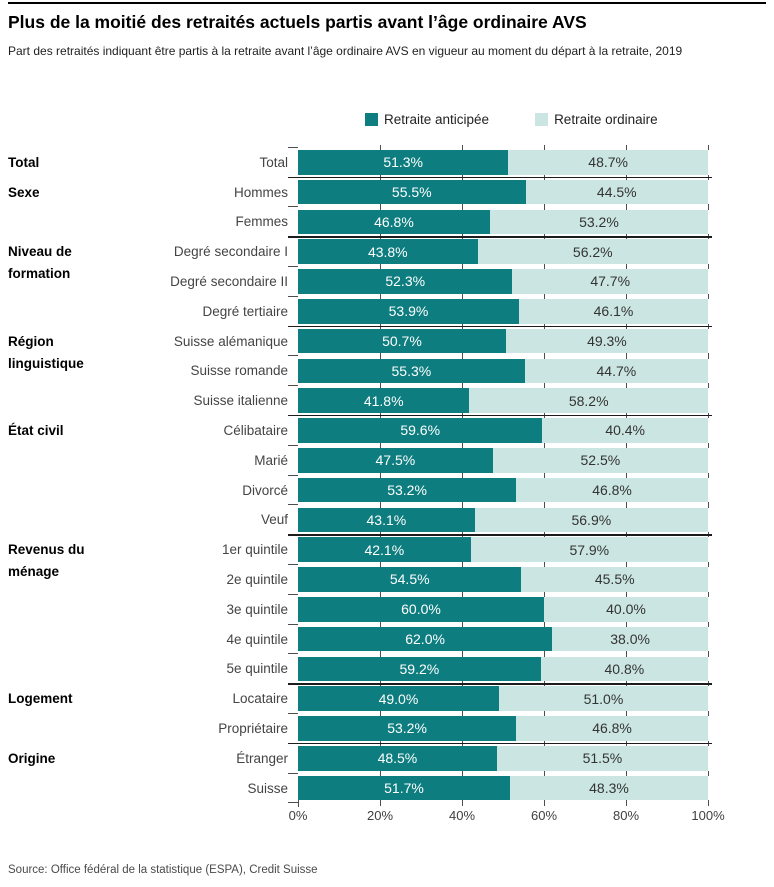  I want to click on bar-value-ordinaire: 47.7%, so click(610, 281).